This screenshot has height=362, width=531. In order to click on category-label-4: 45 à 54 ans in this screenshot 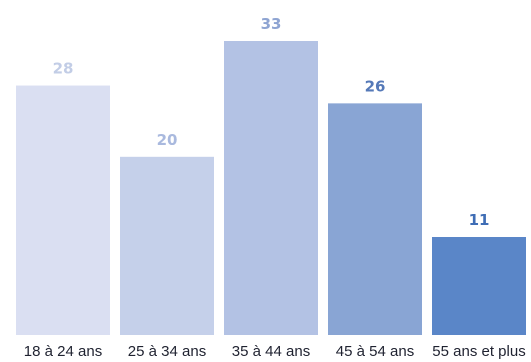, I will do `click(375, 351)`.